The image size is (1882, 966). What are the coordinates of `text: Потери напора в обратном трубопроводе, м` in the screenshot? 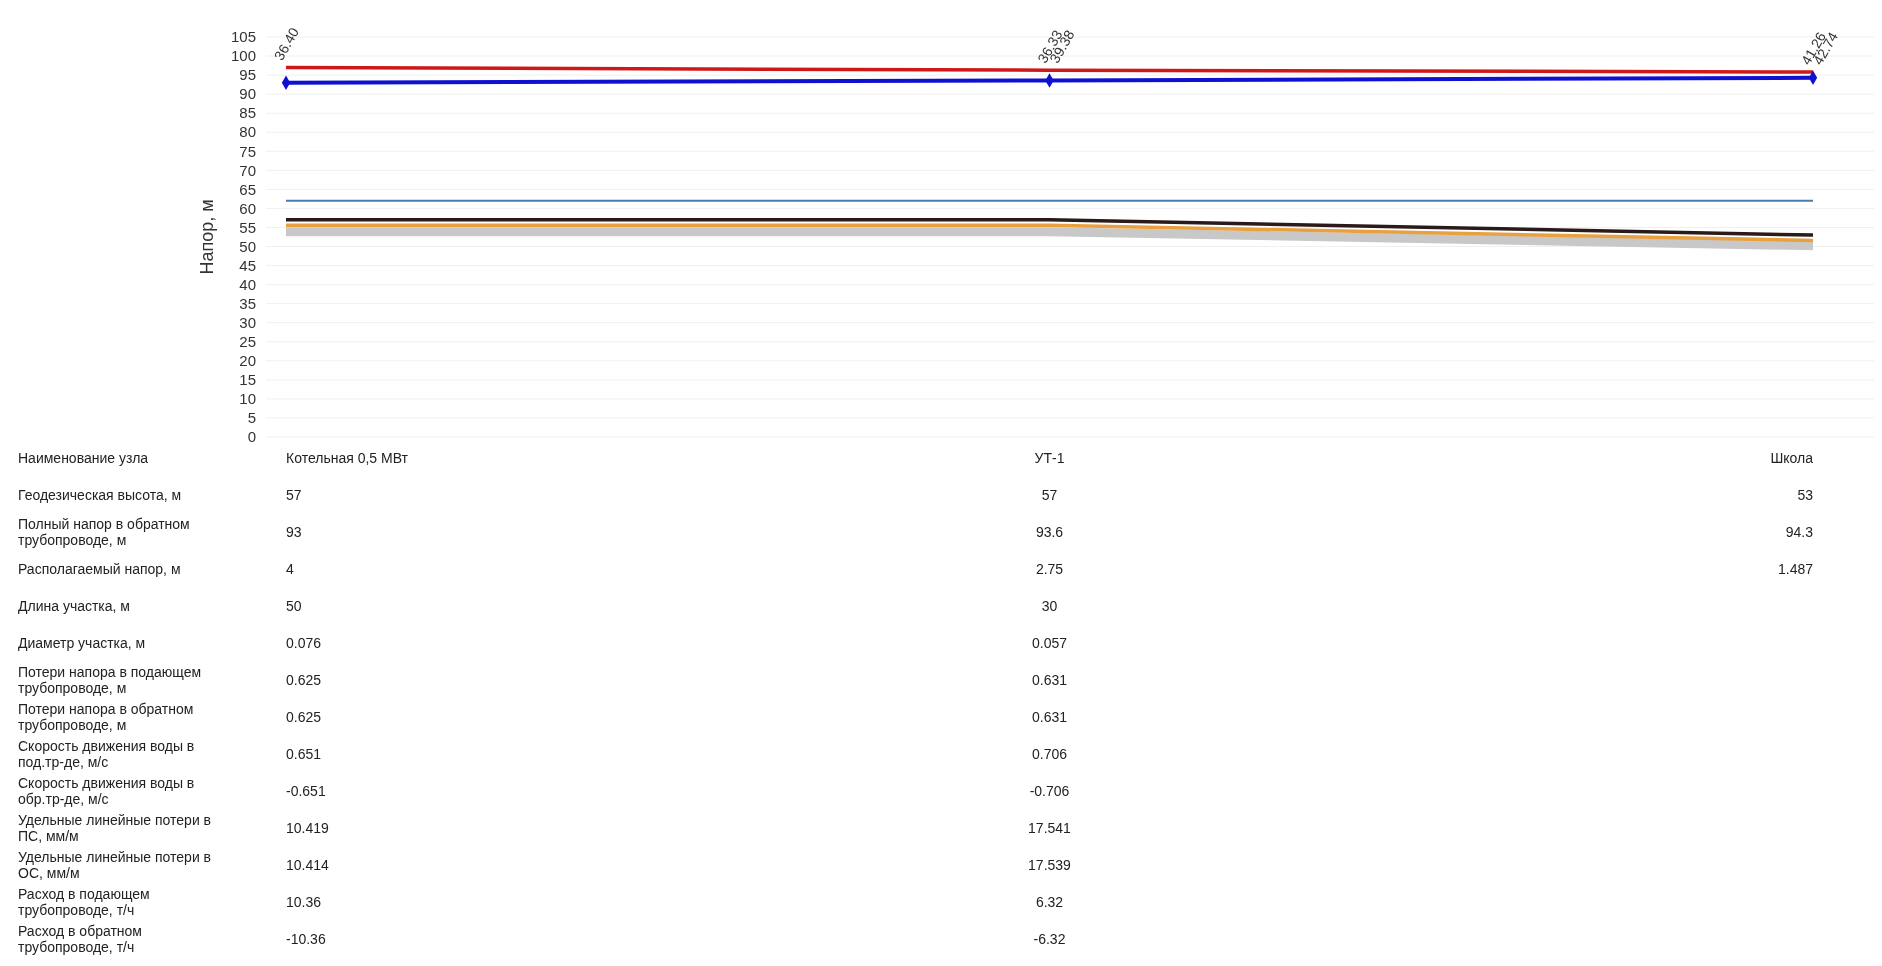 It's located at (106, 716).